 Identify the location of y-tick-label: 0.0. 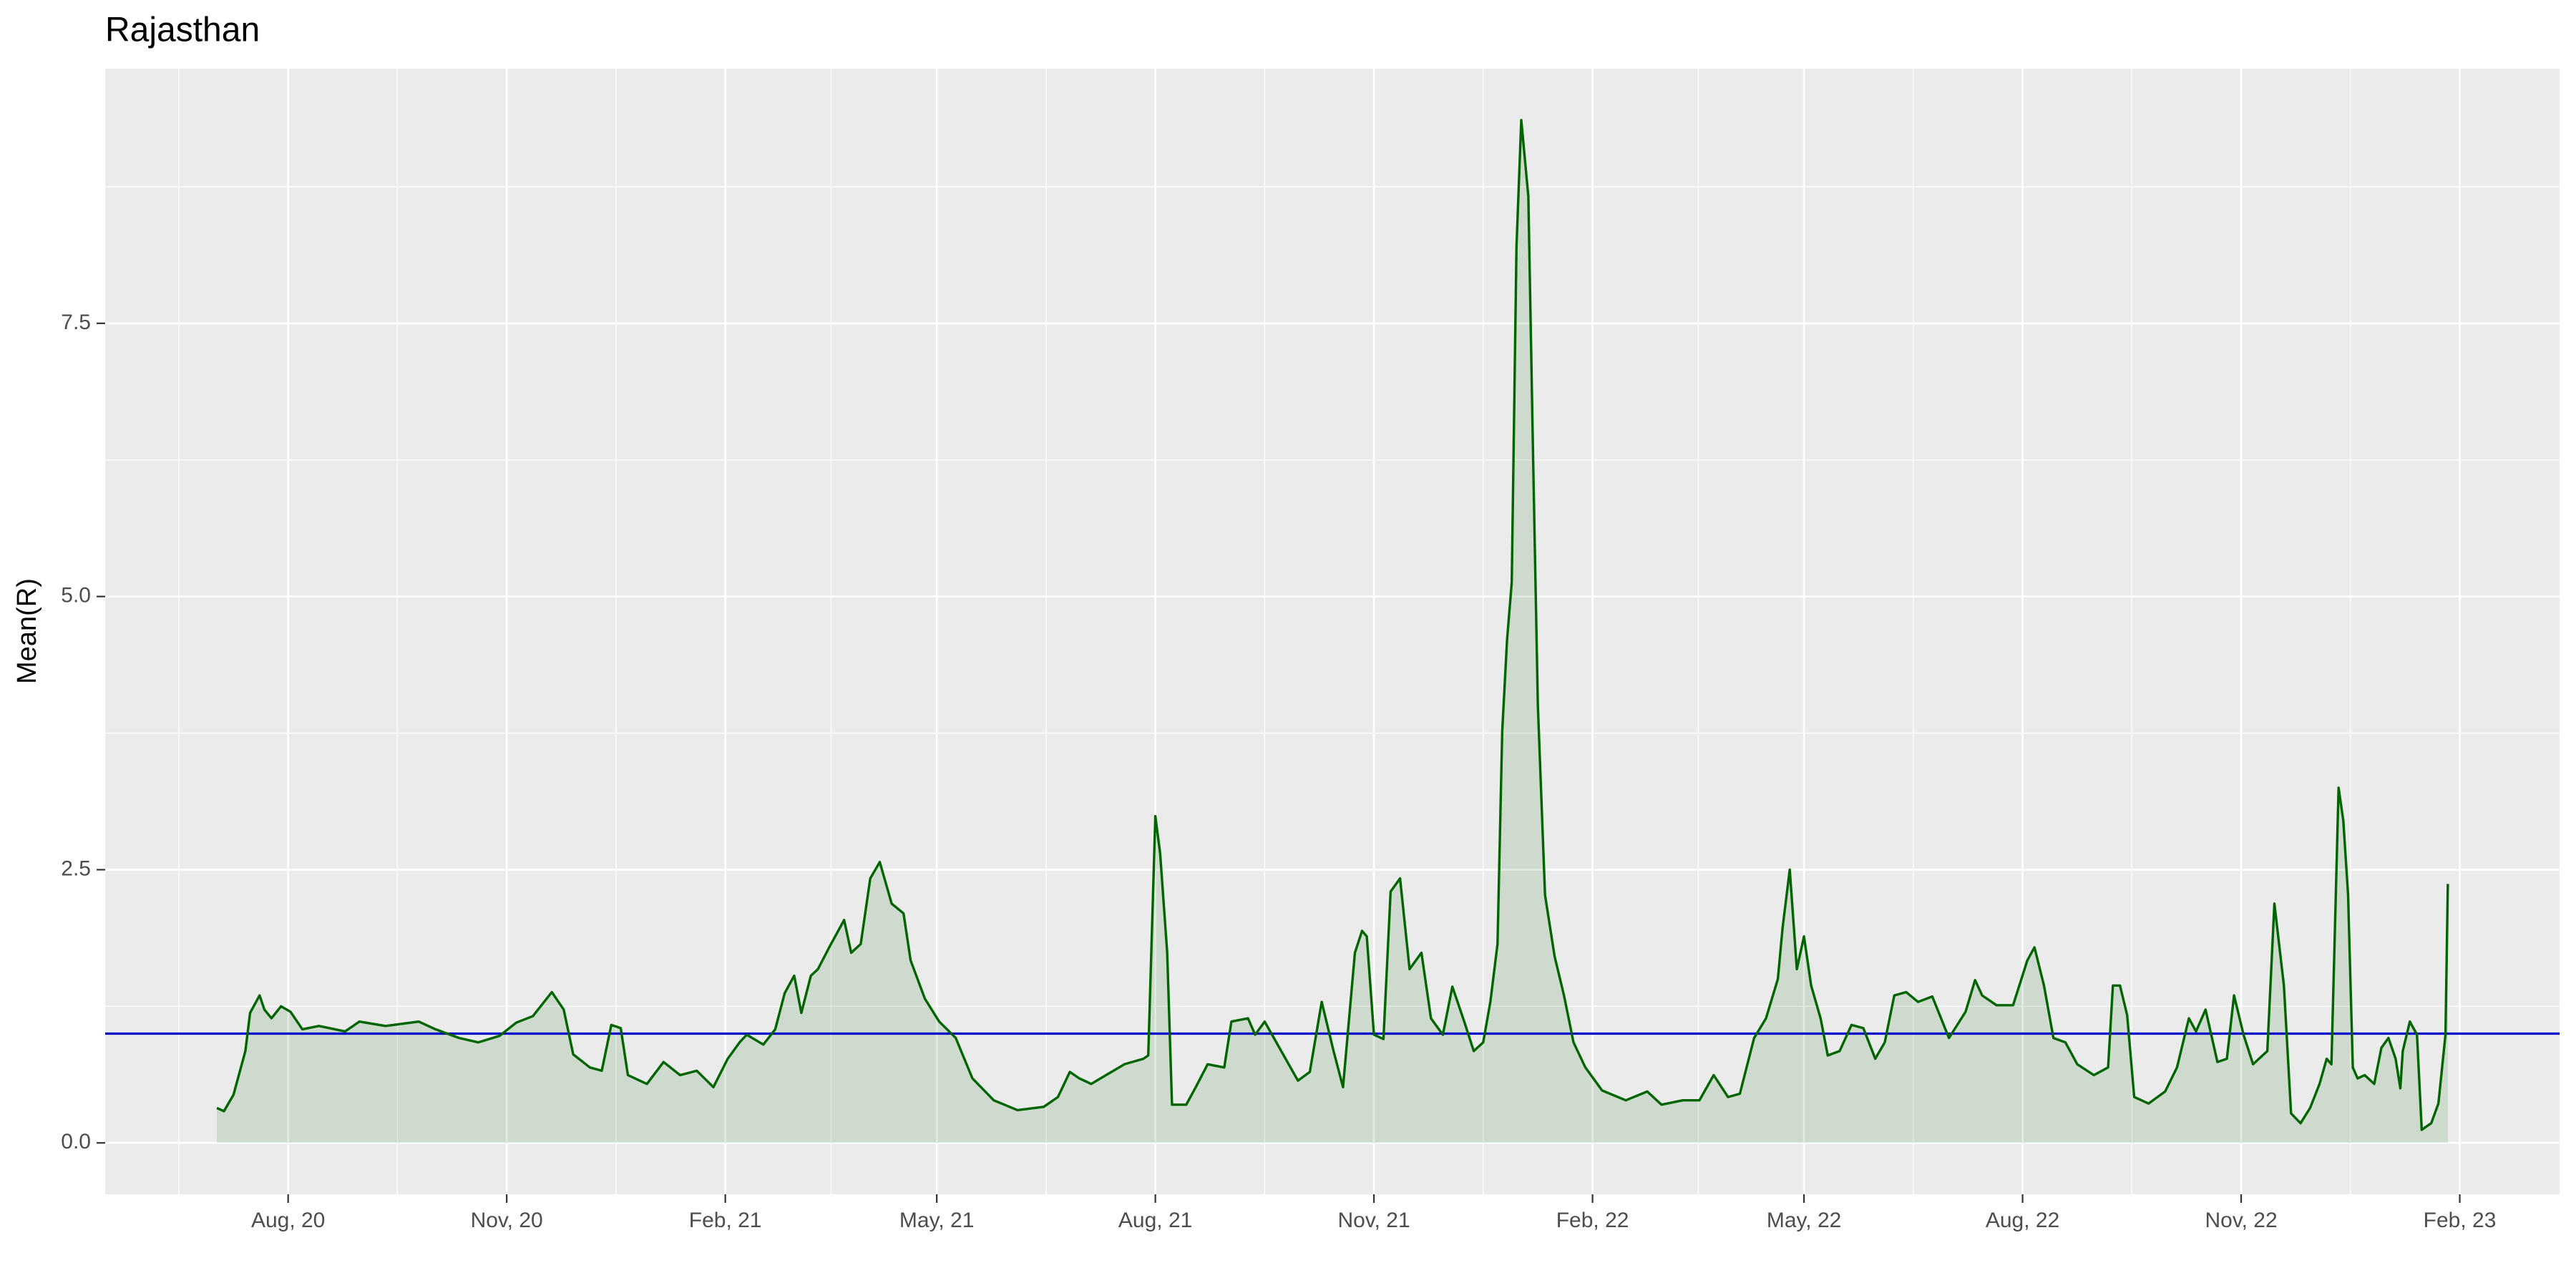
(76, 1141).